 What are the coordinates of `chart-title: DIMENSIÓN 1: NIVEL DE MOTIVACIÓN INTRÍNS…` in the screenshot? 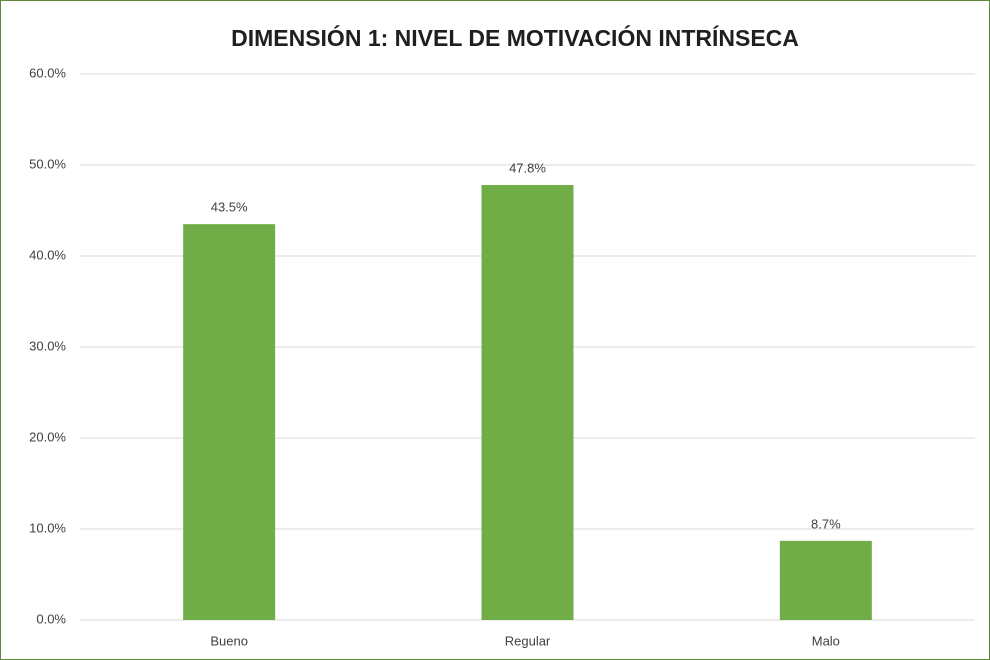 It's located at (515, 37).